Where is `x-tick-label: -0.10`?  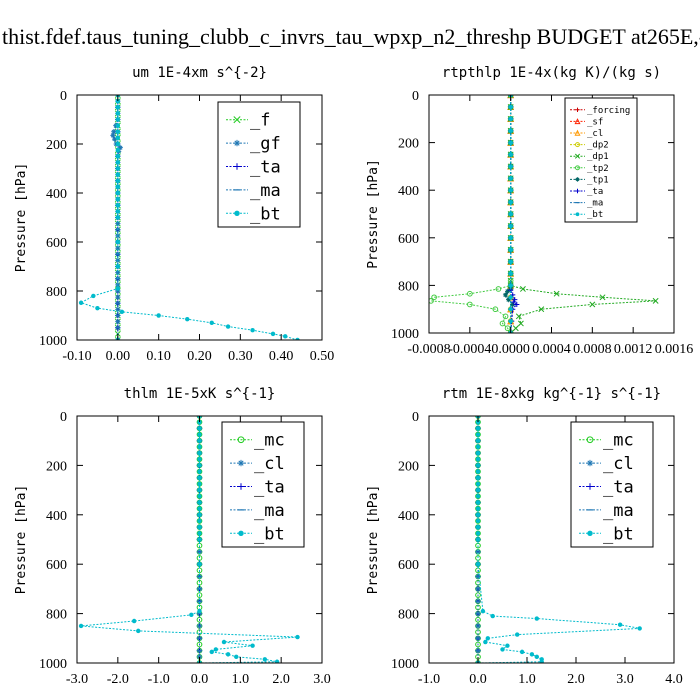 x-tick-label: -0.10 is located at coordinates (76, 356).